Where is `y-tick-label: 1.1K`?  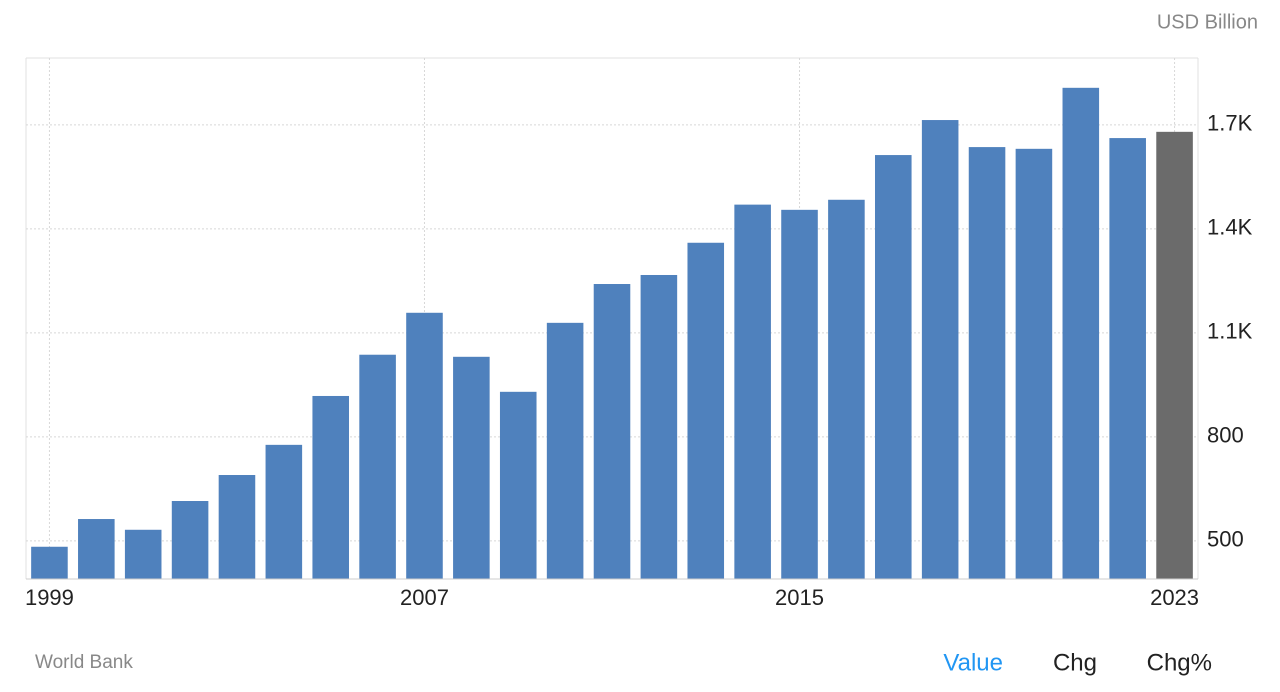 y-tick-label: 1.1K is located at coordinates (1230, 331).